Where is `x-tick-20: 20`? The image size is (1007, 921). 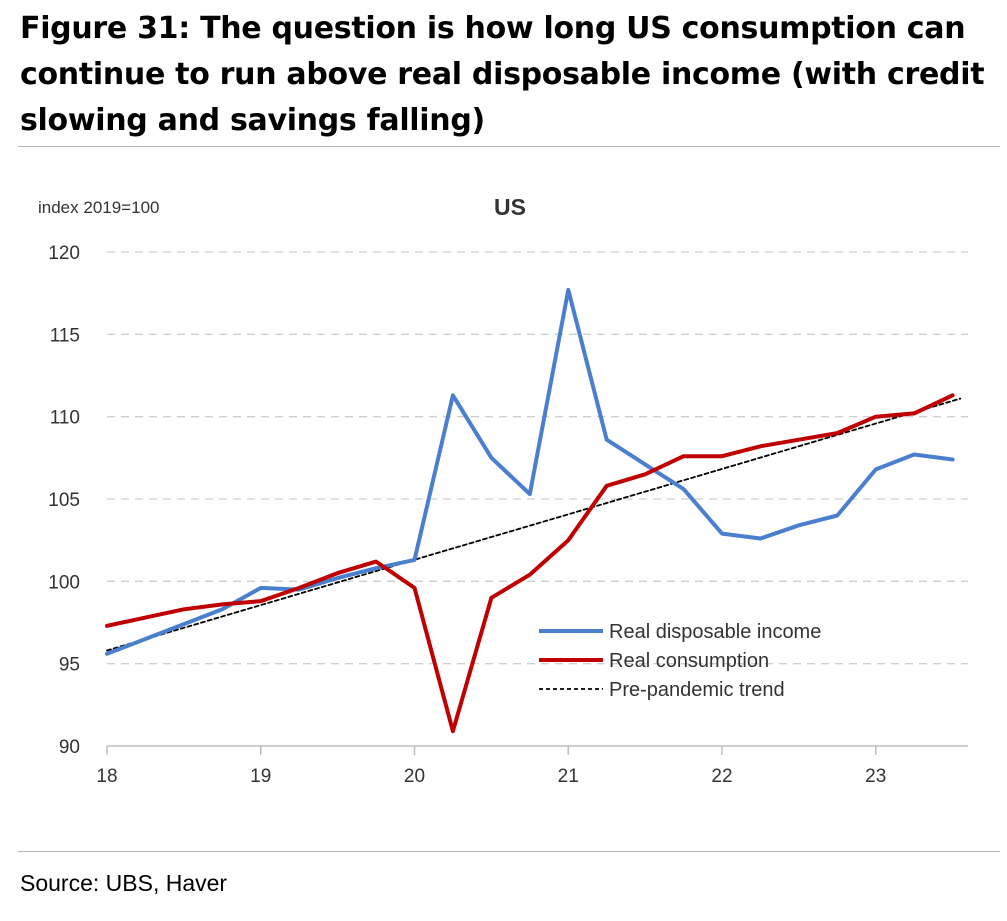 x-tick-20: 20 is located at coordinates (414, 776).